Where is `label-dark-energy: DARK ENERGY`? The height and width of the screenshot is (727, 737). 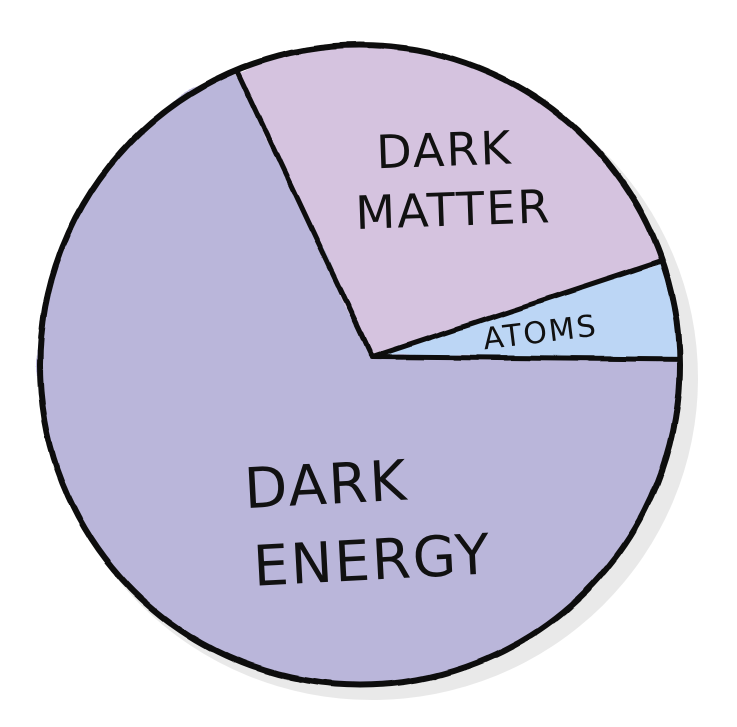
label-dark-energy: DARK ENERGY is located at coordinates (368, 522).